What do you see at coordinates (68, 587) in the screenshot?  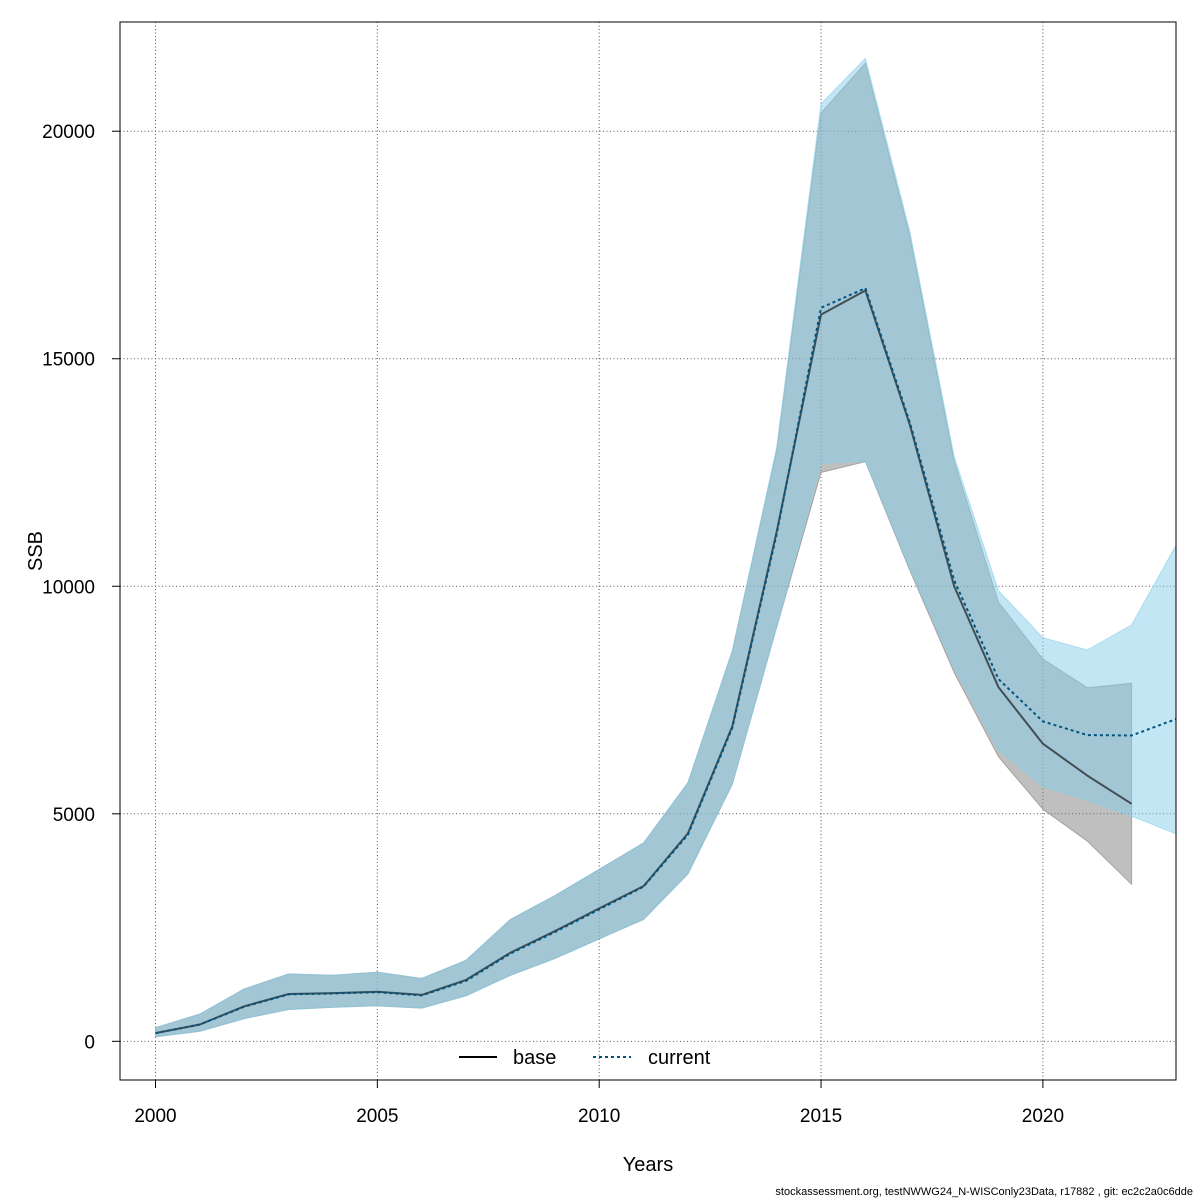 I see `y-tick-label: 10000` at bounding box center [68, 587].